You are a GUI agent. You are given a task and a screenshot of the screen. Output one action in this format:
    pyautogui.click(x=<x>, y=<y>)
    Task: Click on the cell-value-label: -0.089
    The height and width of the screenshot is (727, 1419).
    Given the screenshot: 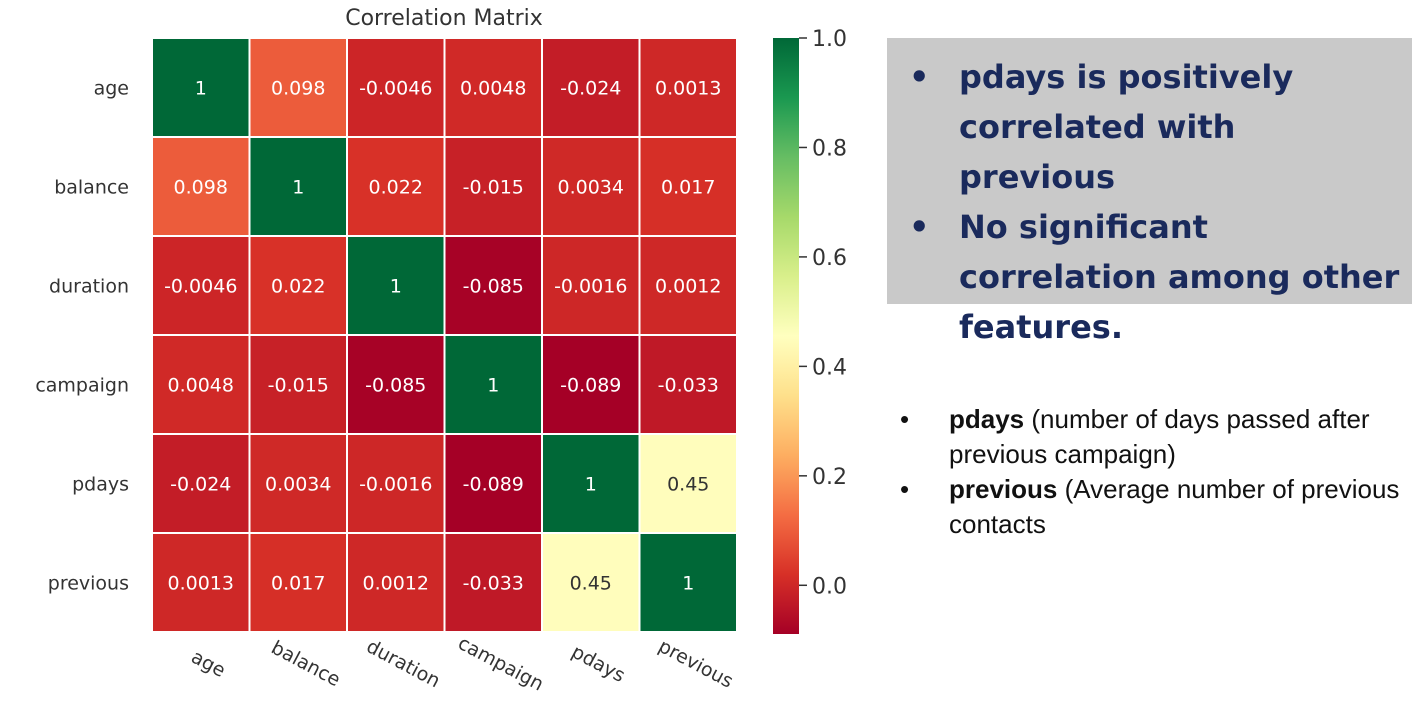 What is the action you would take?
    pyautogui.click(x=493, y=485)
    